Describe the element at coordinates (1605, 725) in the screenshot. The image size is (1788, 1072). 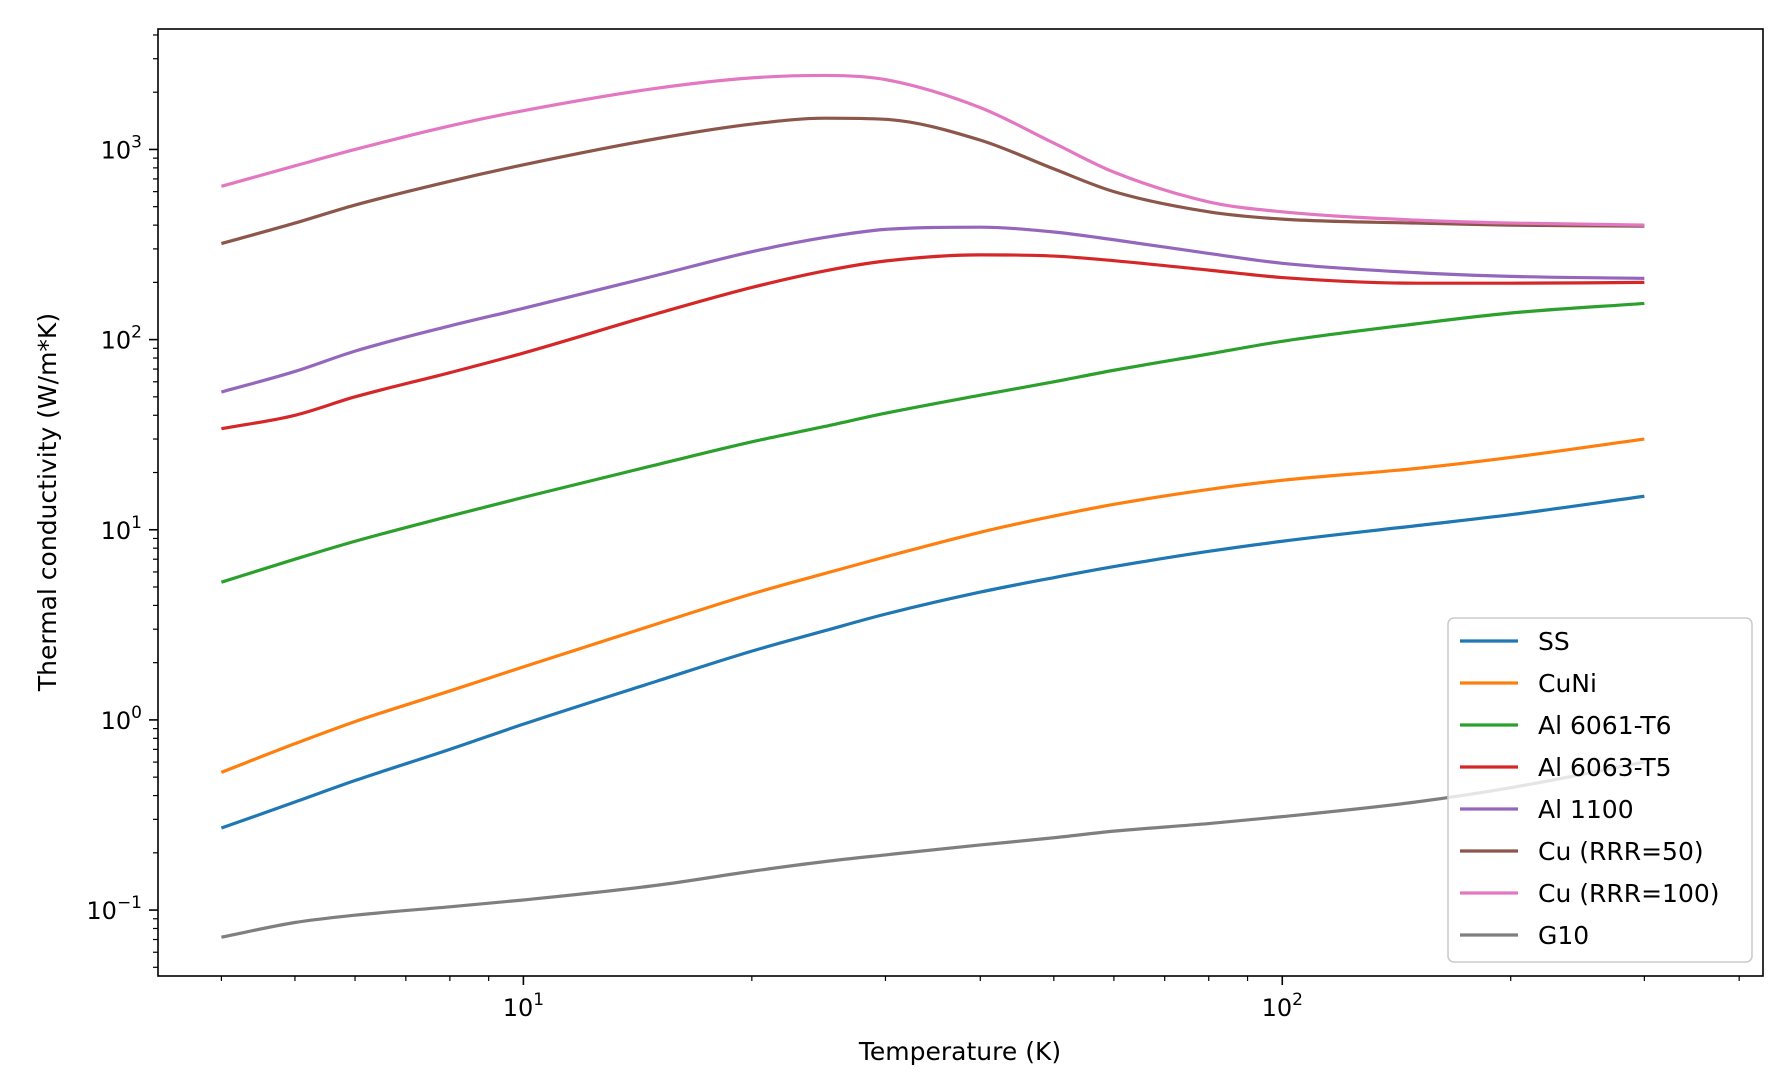
I see `legend-label: Al 6061-T6` at that location.